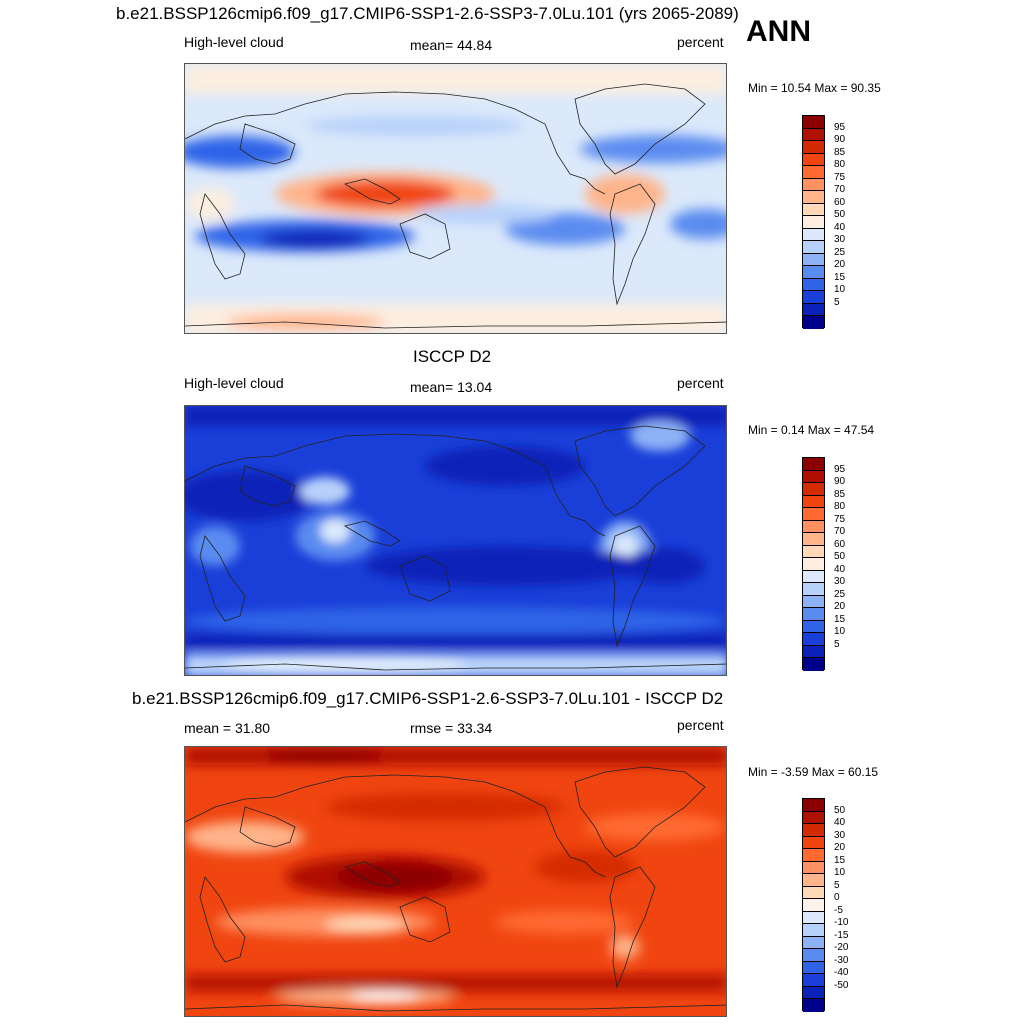  I want to click on map-field, so click(455, 198).